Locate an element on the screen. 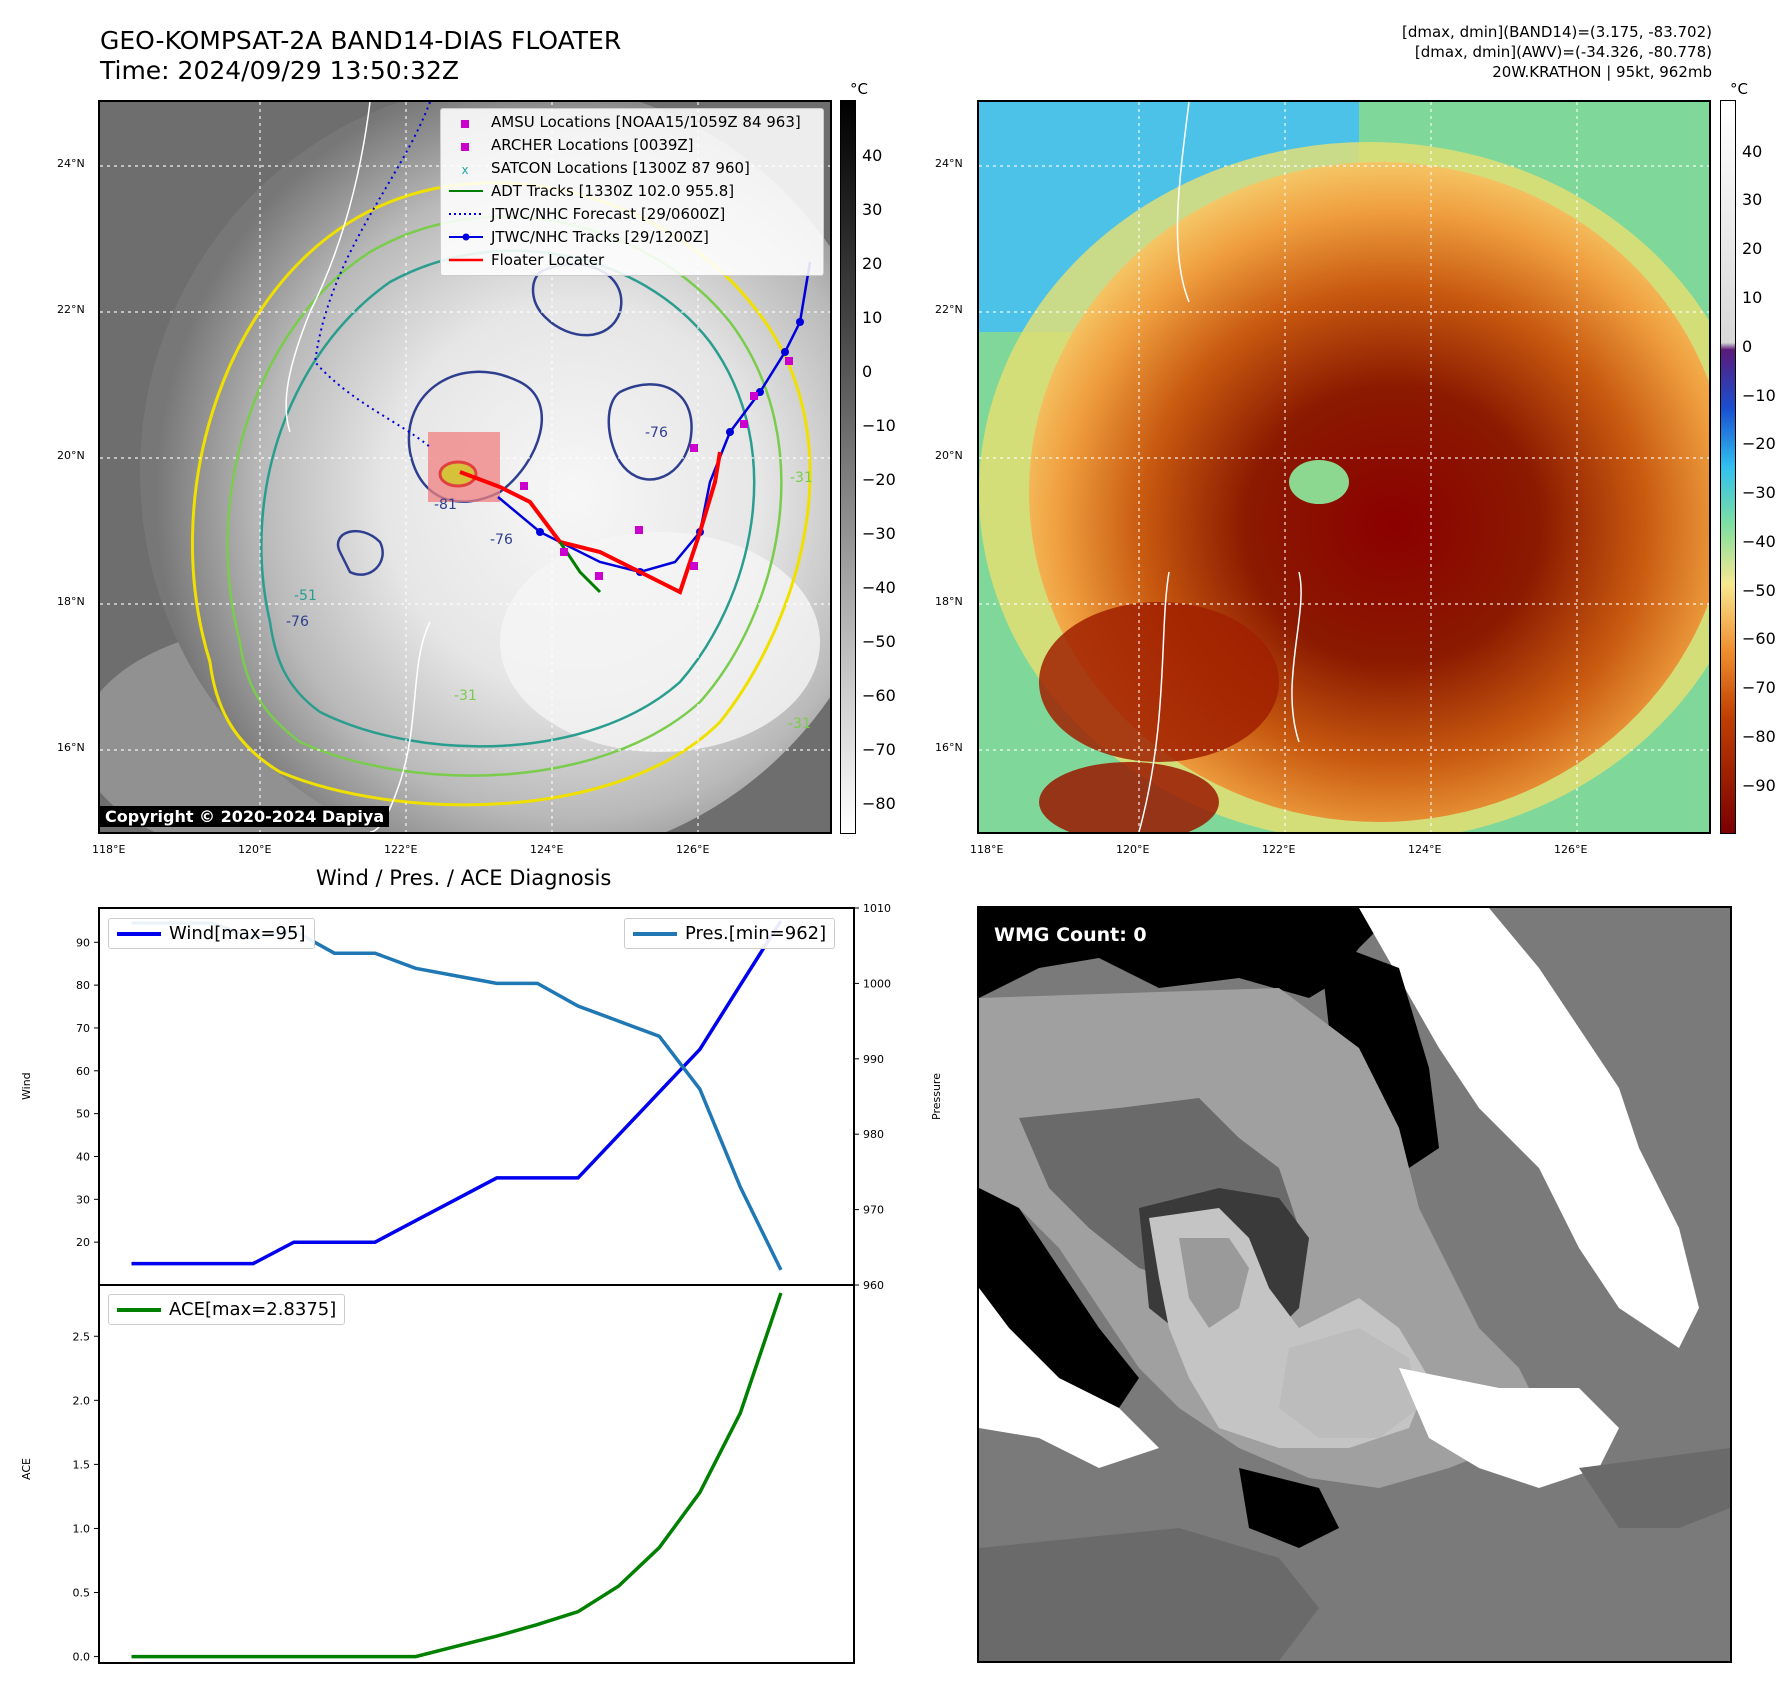 This screenshot has height=1690, width=1792. colorbar-right is located at coordinates (1728, 467).